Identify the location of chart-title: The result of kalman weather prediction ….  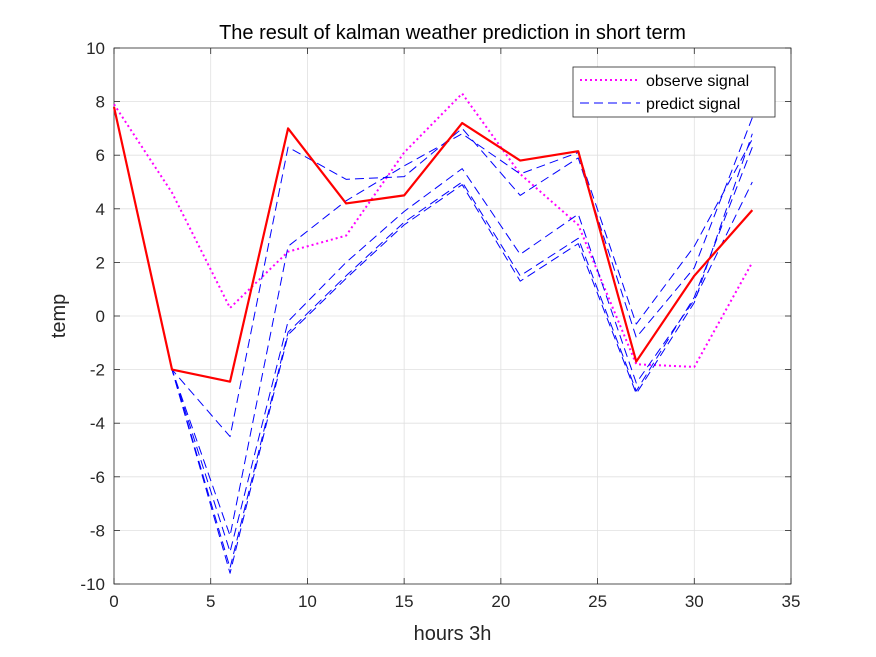
(452, 33).